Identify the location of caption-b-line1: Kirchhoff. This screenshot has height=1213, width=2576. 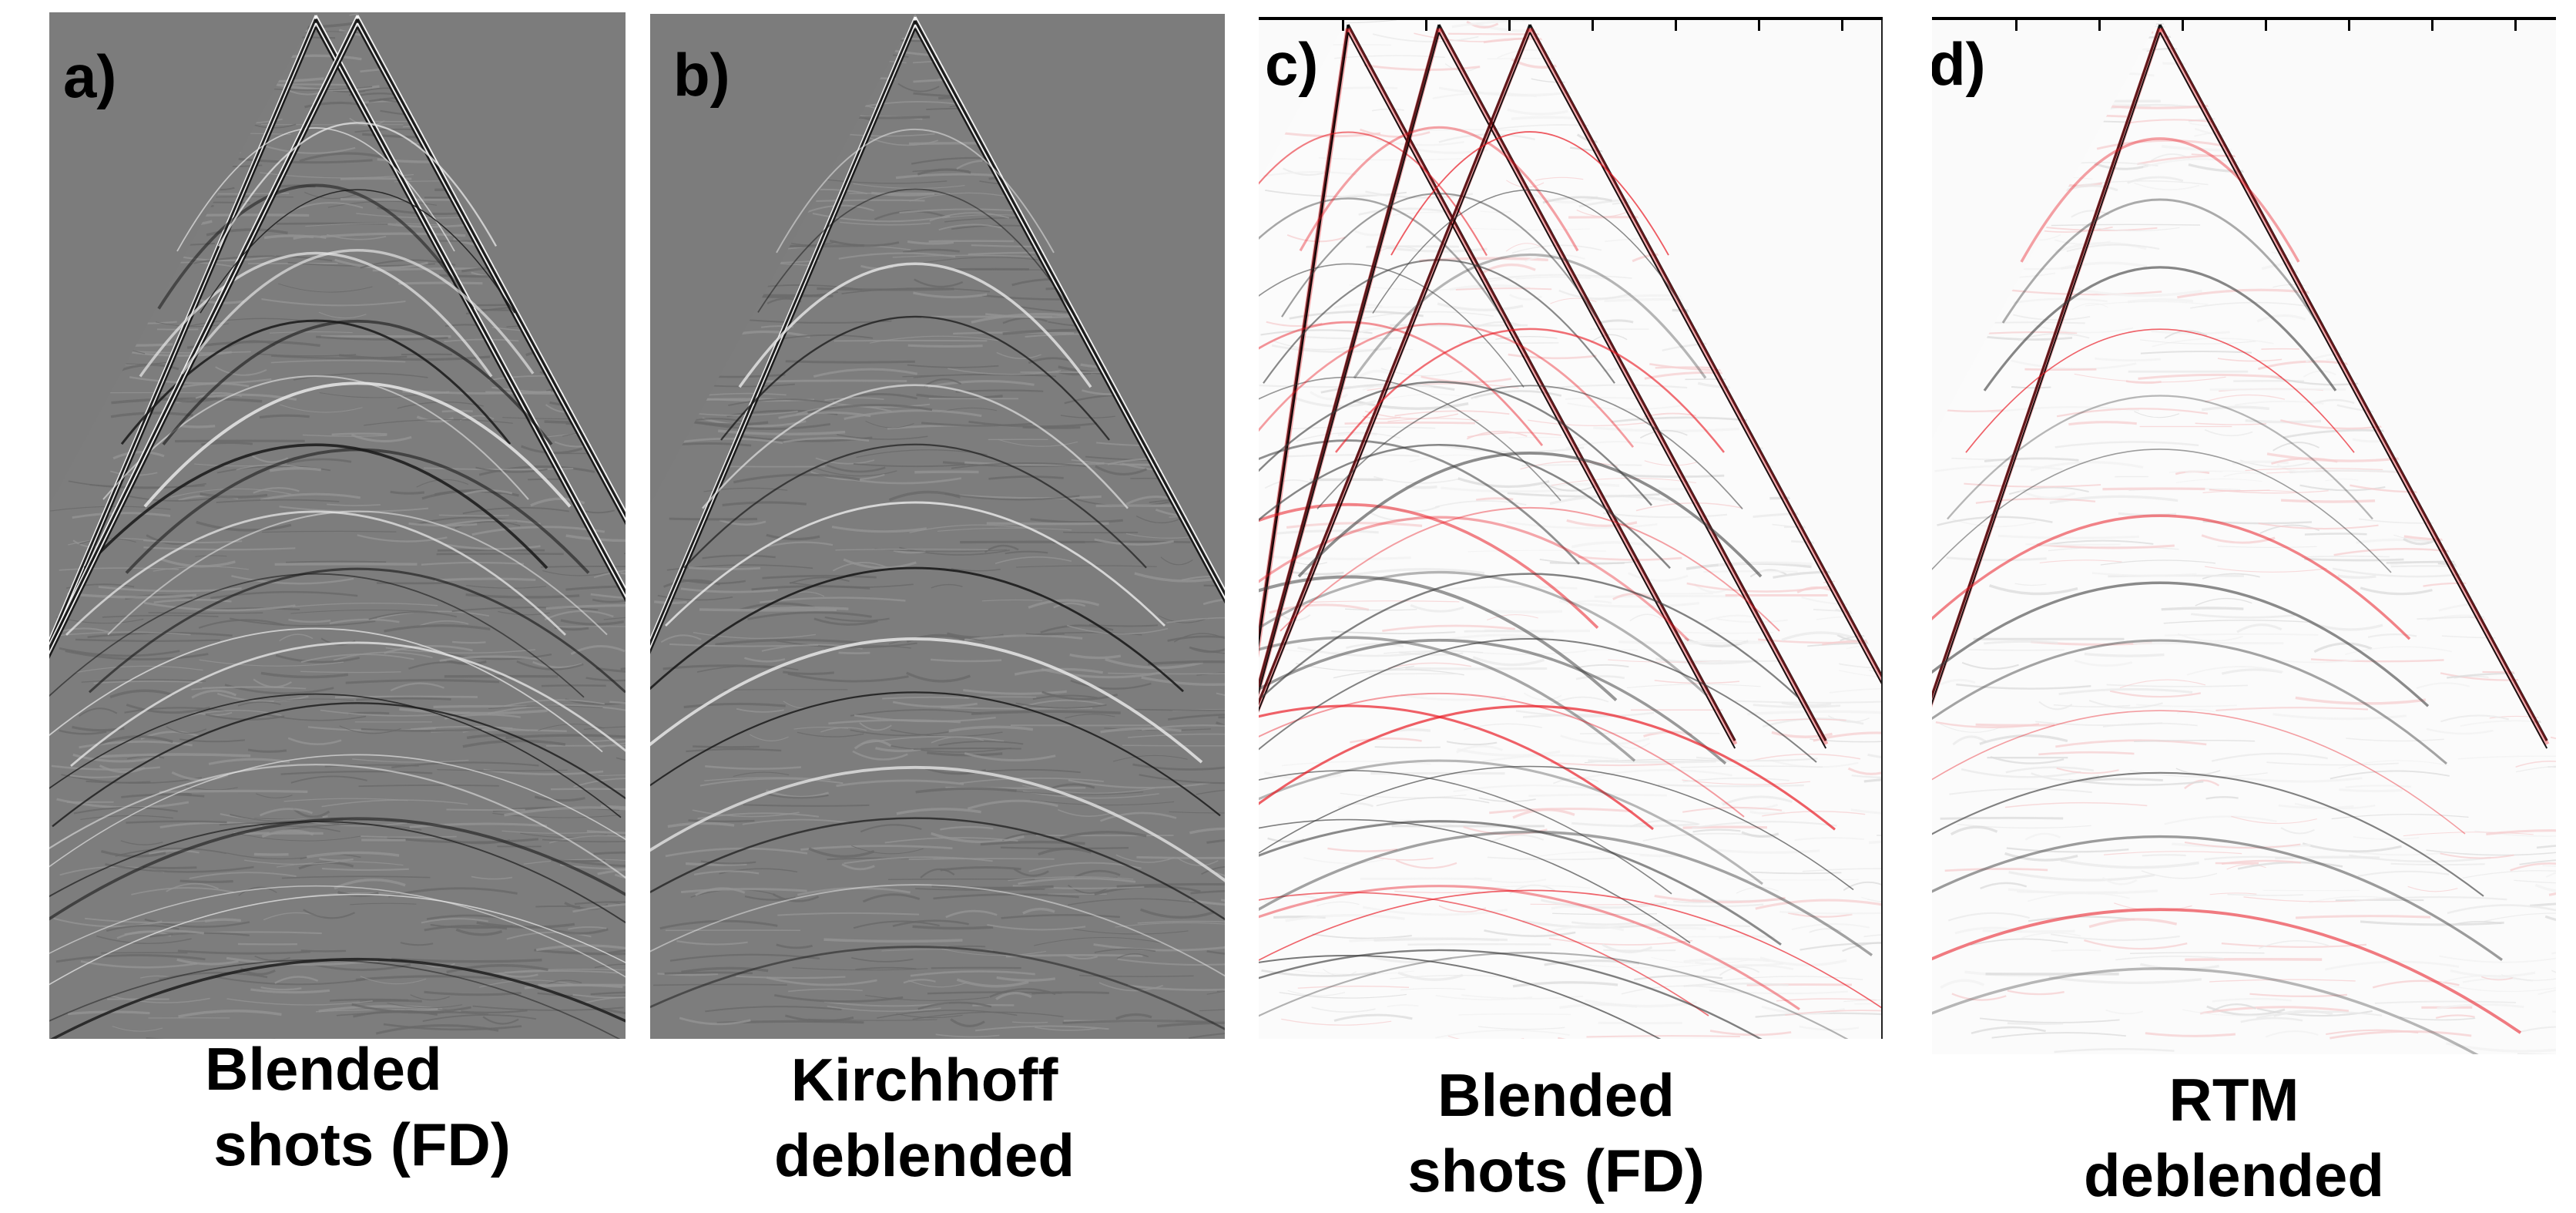
(924, 1080).